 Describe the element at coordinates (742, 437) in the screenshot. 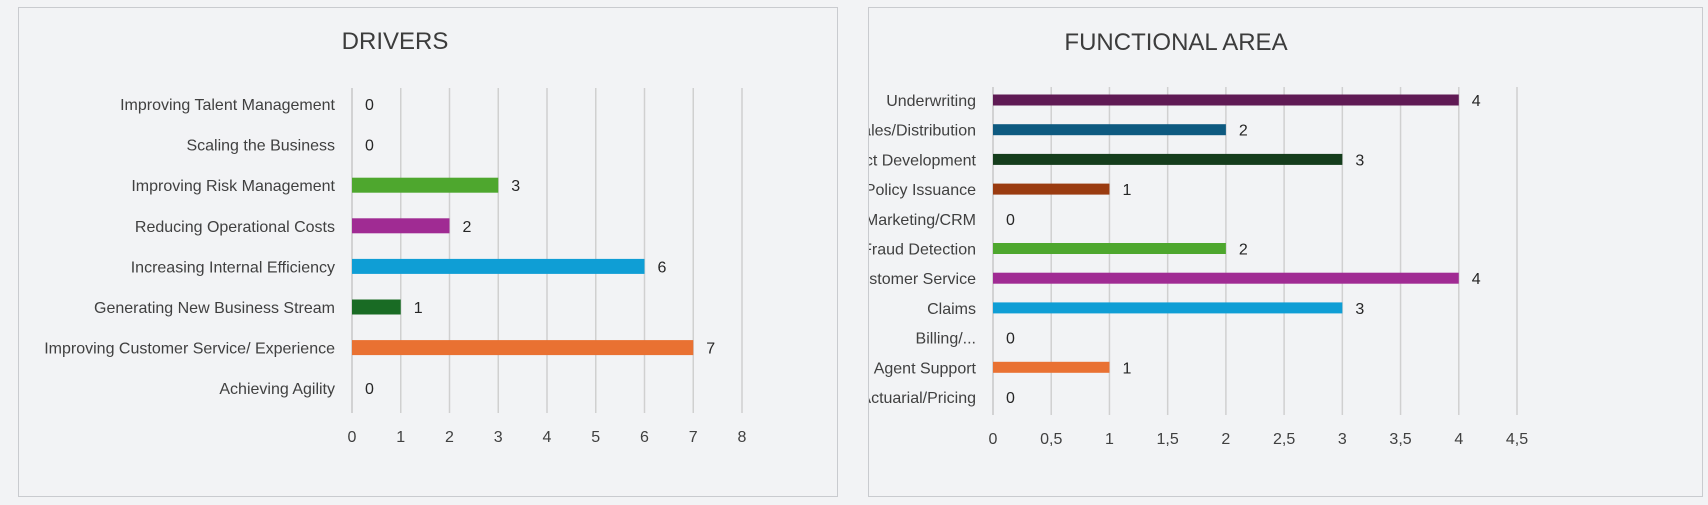

I see `x-tick-label: 8` at that location.